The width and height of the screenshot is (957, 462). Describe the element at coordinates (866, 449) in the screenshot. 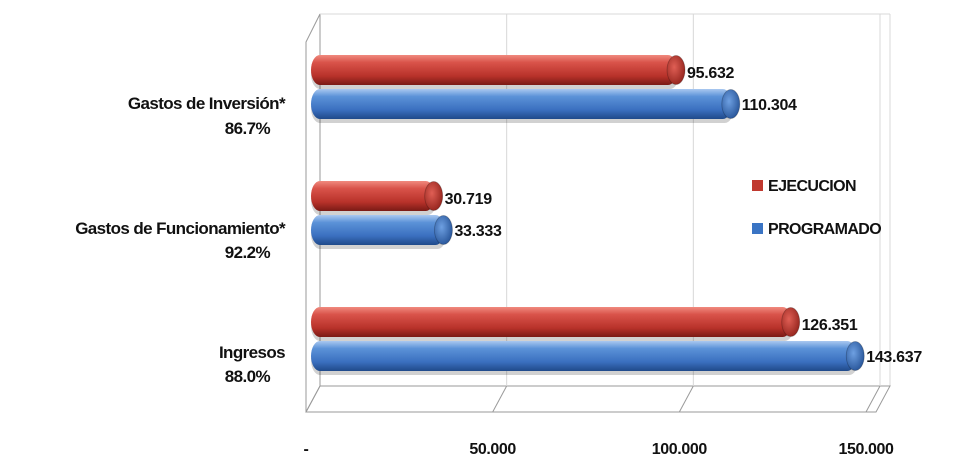

I see `x-tick-label: 150.000` at that location.